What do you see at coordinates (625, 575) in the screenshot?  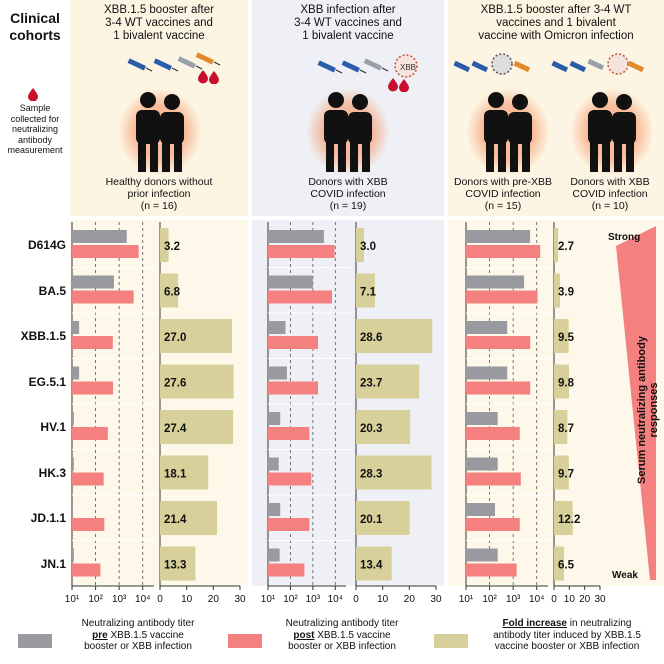 I see `weak-label: Weak` at bounding box center [625, 575].